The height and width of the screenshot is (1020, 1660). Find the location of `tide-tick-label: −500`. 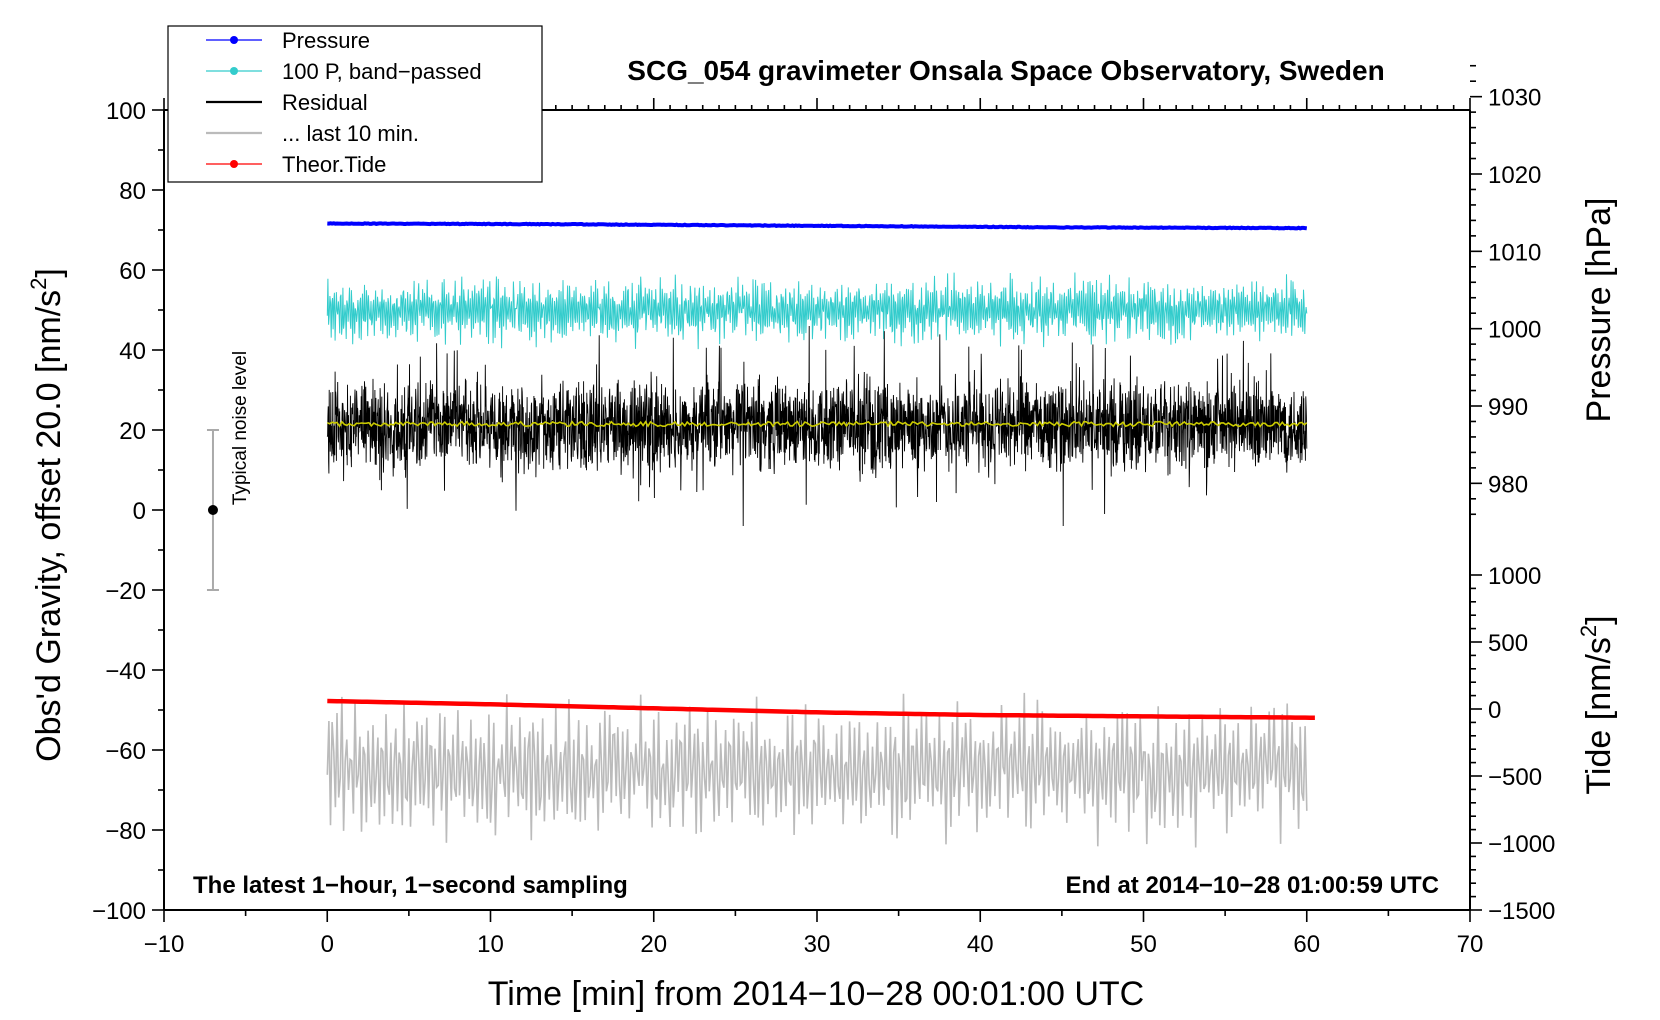

tide-tick-label: −500 is located at coordinates (1515, 777).